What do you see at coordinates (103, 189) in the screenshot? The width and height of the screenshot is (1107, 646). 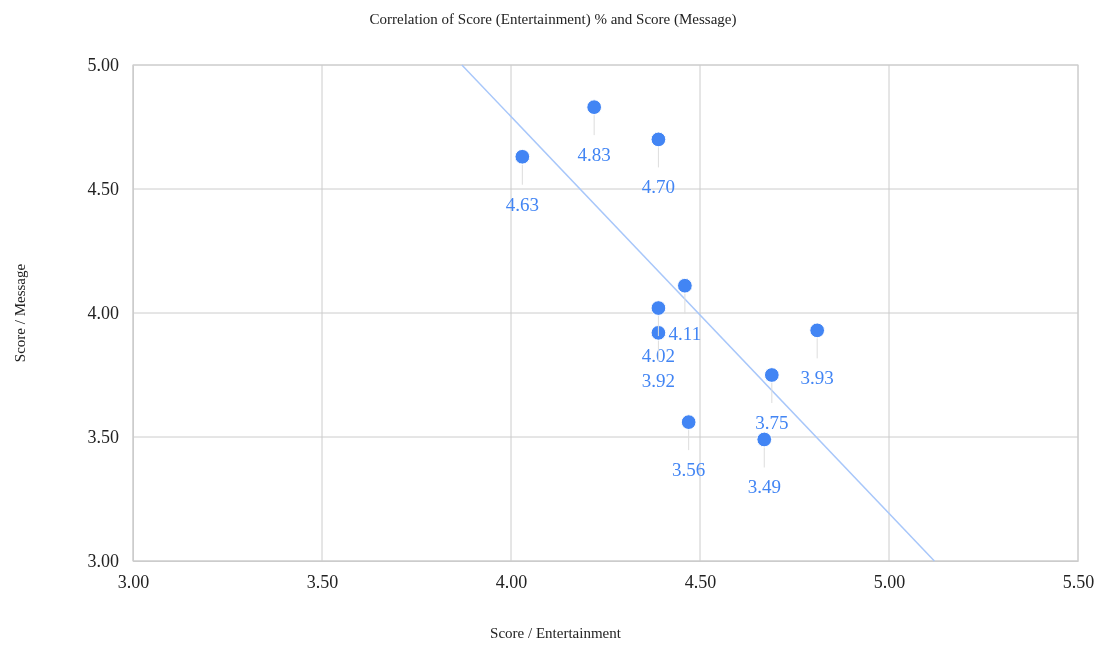 I see `y-tick-label: 4.50` at bounding box center [103, 189].